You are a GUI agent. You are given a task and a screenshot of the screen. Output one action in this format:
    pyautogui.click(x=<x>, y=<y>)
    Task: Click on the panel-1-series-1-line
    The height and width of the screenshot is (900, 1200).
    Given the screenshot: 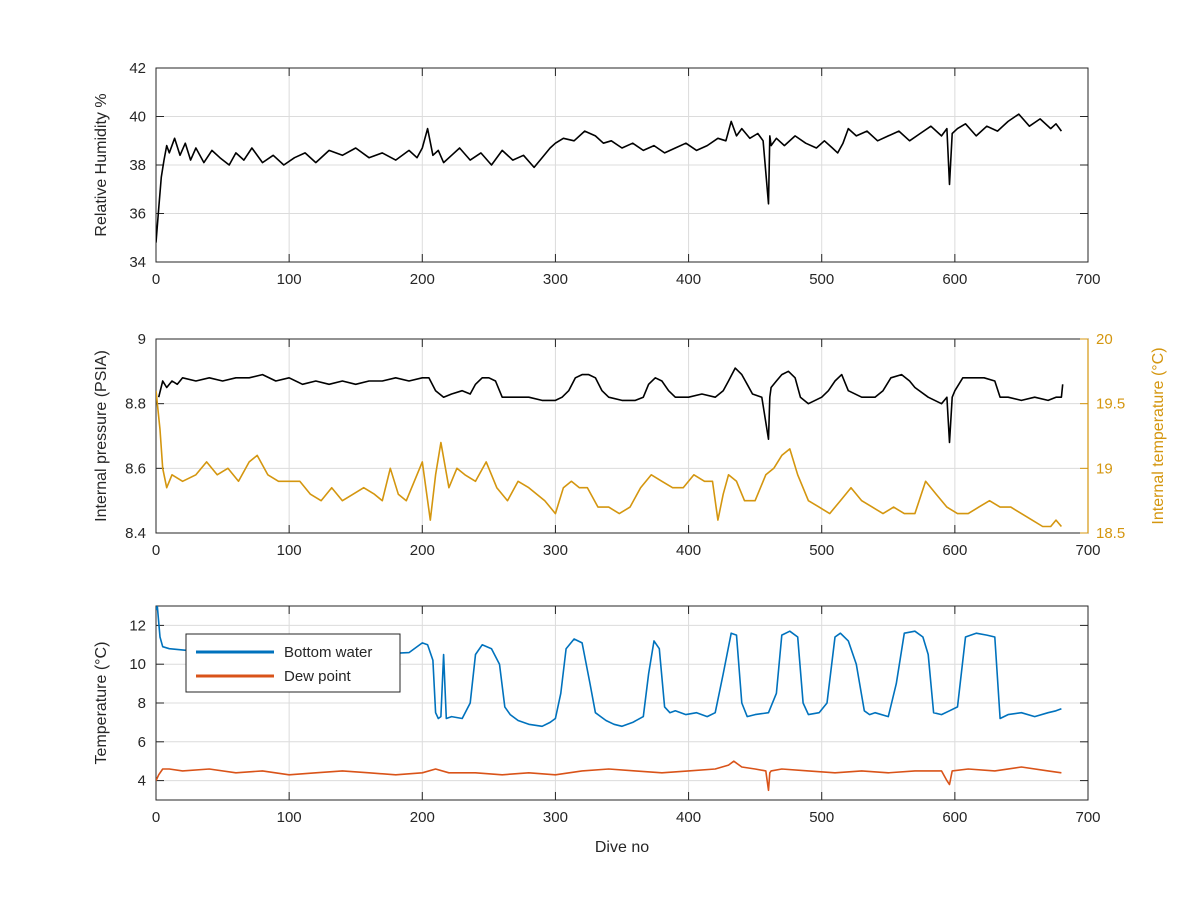 What is the action you would take?
    pyautogui.click(x=609, y=178)
    